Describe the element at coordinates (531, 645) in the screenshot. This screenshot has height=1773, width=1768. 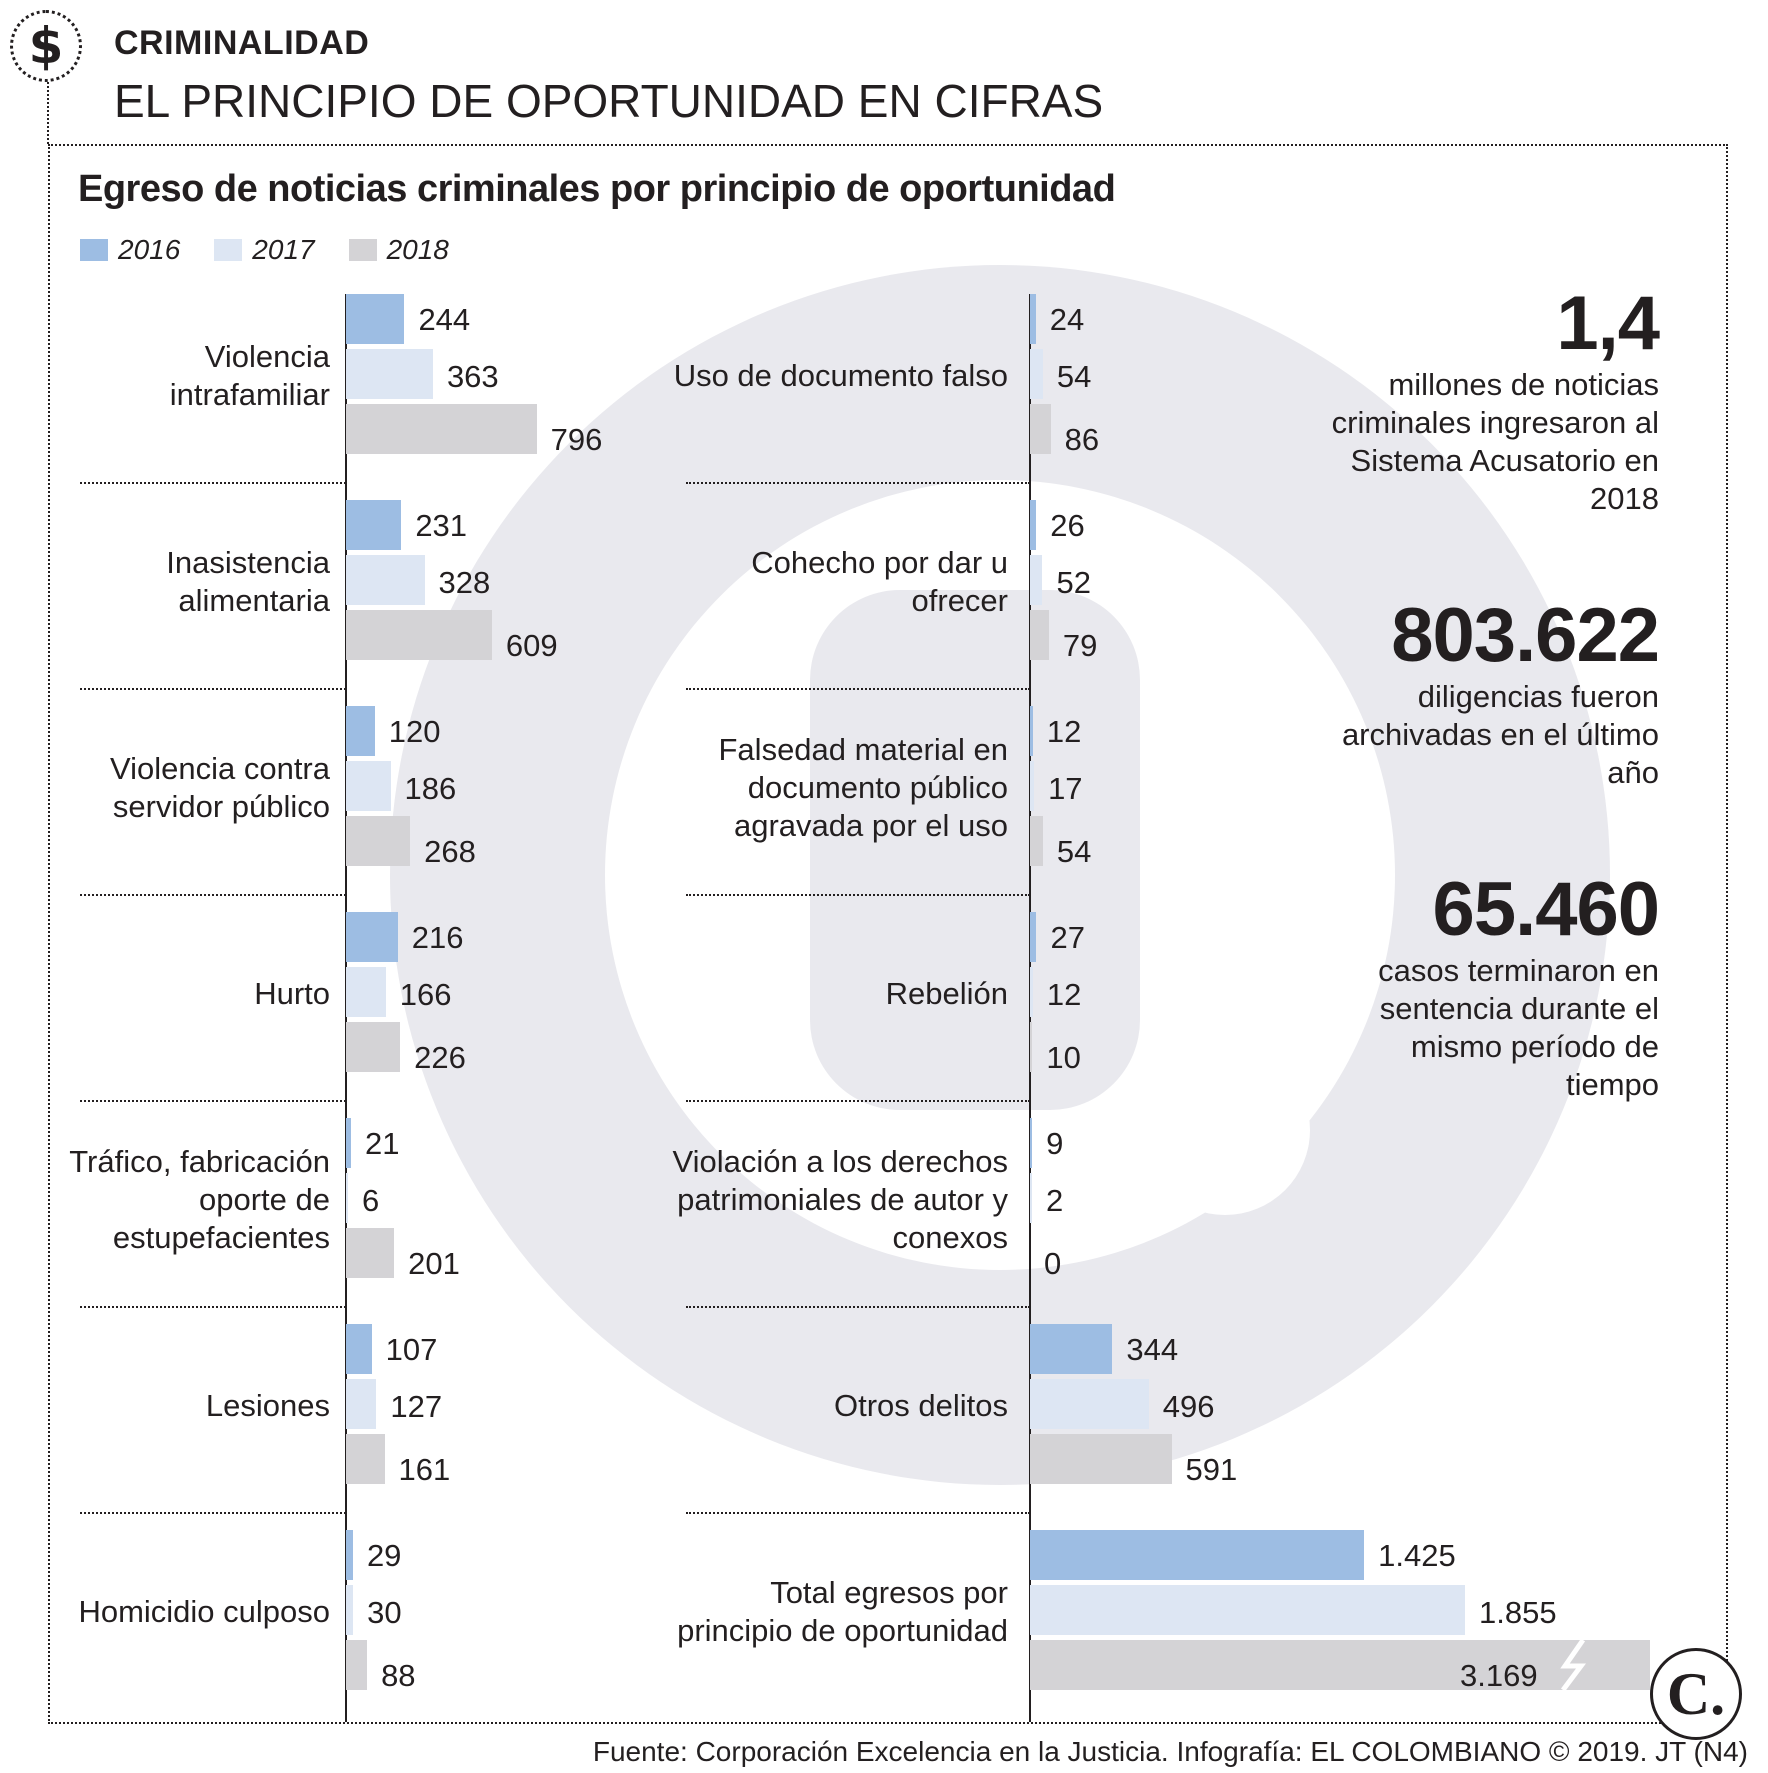
I see `value-label: 609` at that location.